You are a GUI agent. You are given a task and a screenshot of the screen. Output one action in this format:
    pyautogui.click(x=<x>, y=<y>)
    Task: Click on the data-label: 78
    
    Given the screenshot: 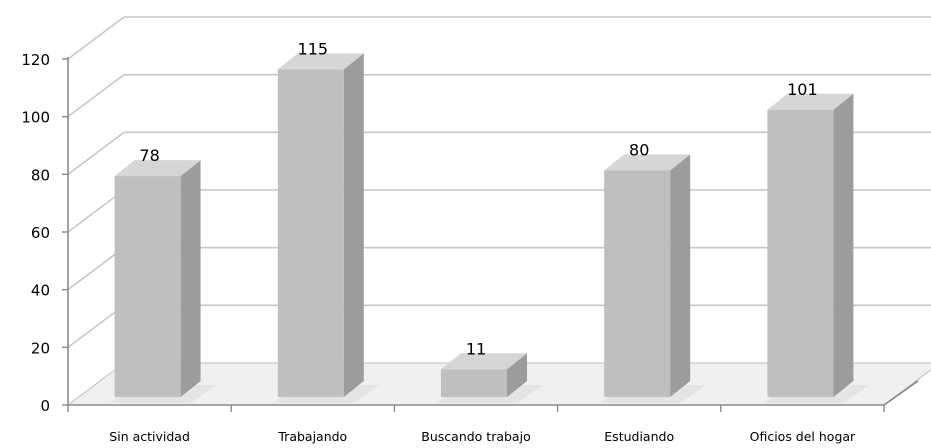 What is the action you would take?
    pyautogui.click(x=149, y=155)
    